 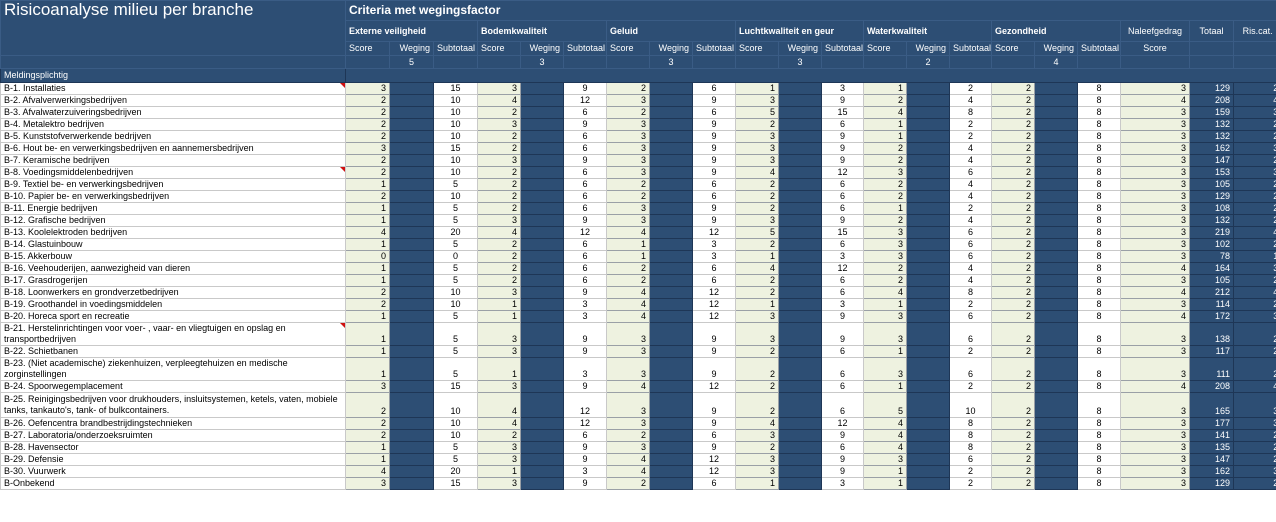 What do you see at coordinates (1211, 369) in the screenshot?
I see `totaal-cell: 111` at bounding box center [1211, 369].